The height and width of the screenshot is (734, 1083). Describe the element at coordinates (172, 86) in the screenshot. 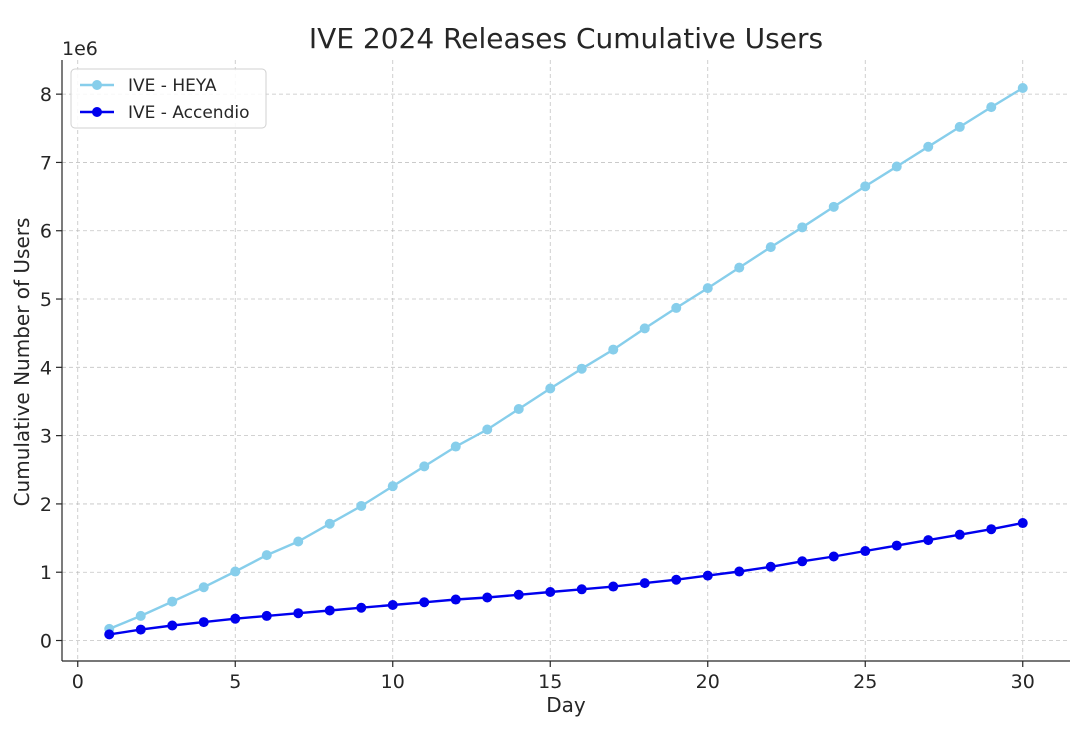

I see `legend-label: IVE - HEYA` at that location.